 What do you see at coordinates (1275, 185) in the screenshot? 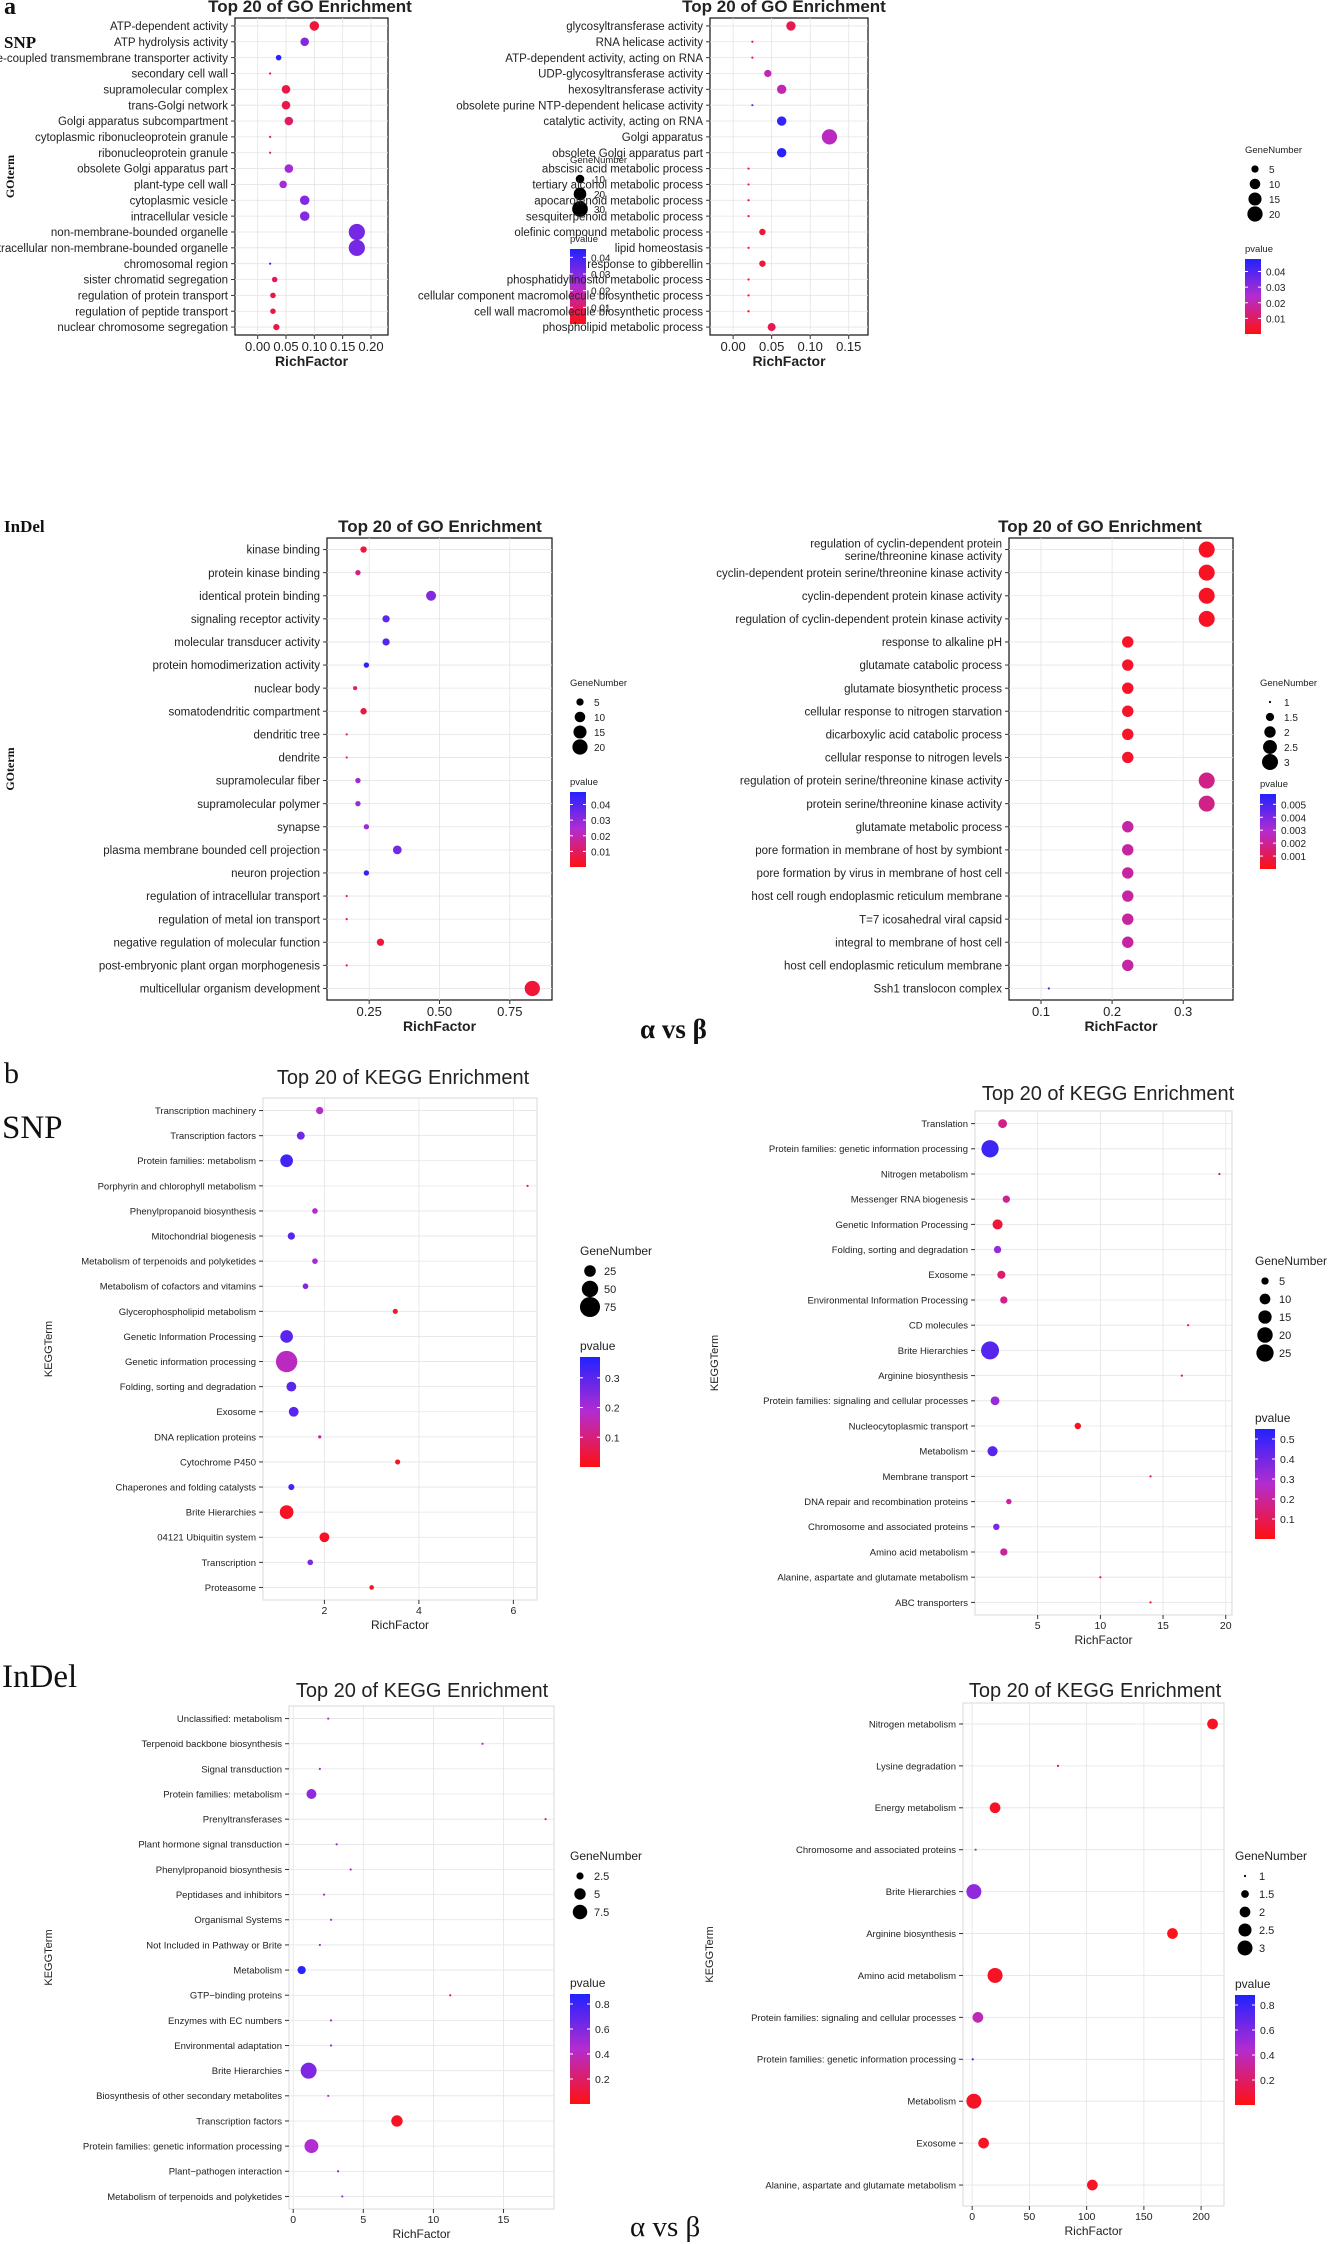
I see `size-legend-label: 10` at bounding box center [1275, 185].